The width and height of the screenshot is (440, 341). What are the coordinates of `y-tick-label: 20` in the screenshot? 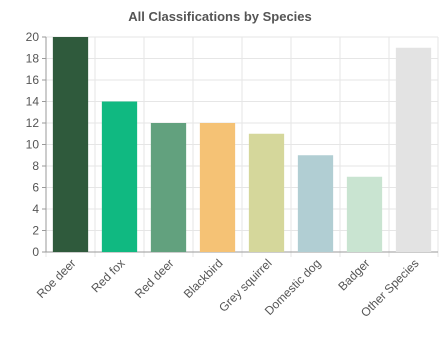 It's located at (33, 37).